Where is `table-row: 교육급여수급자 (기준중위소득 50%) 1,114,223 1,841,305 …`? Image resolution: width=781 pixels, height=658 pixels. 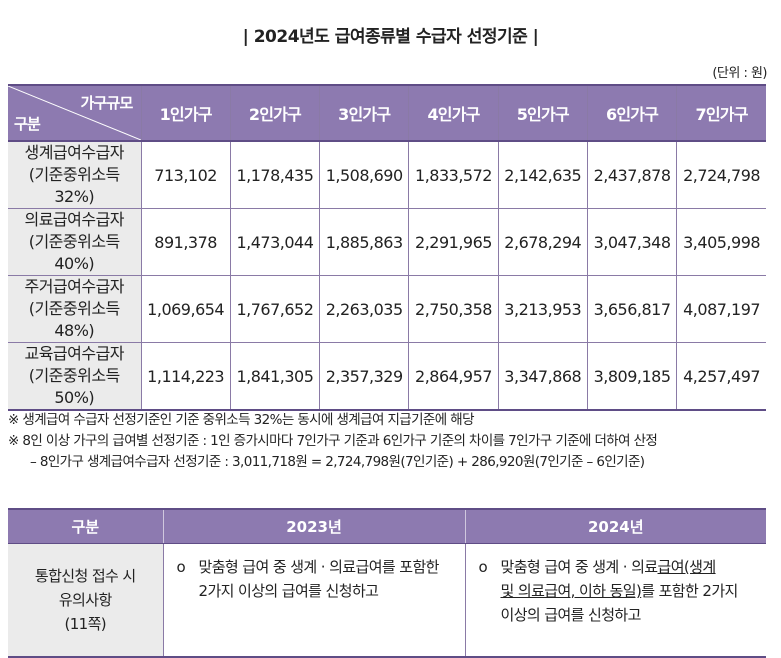
table-row: 교육급여수급자 (기준중위소득 50%) 1,114,223 1,841,305 … is located at coordinates (387, 376).